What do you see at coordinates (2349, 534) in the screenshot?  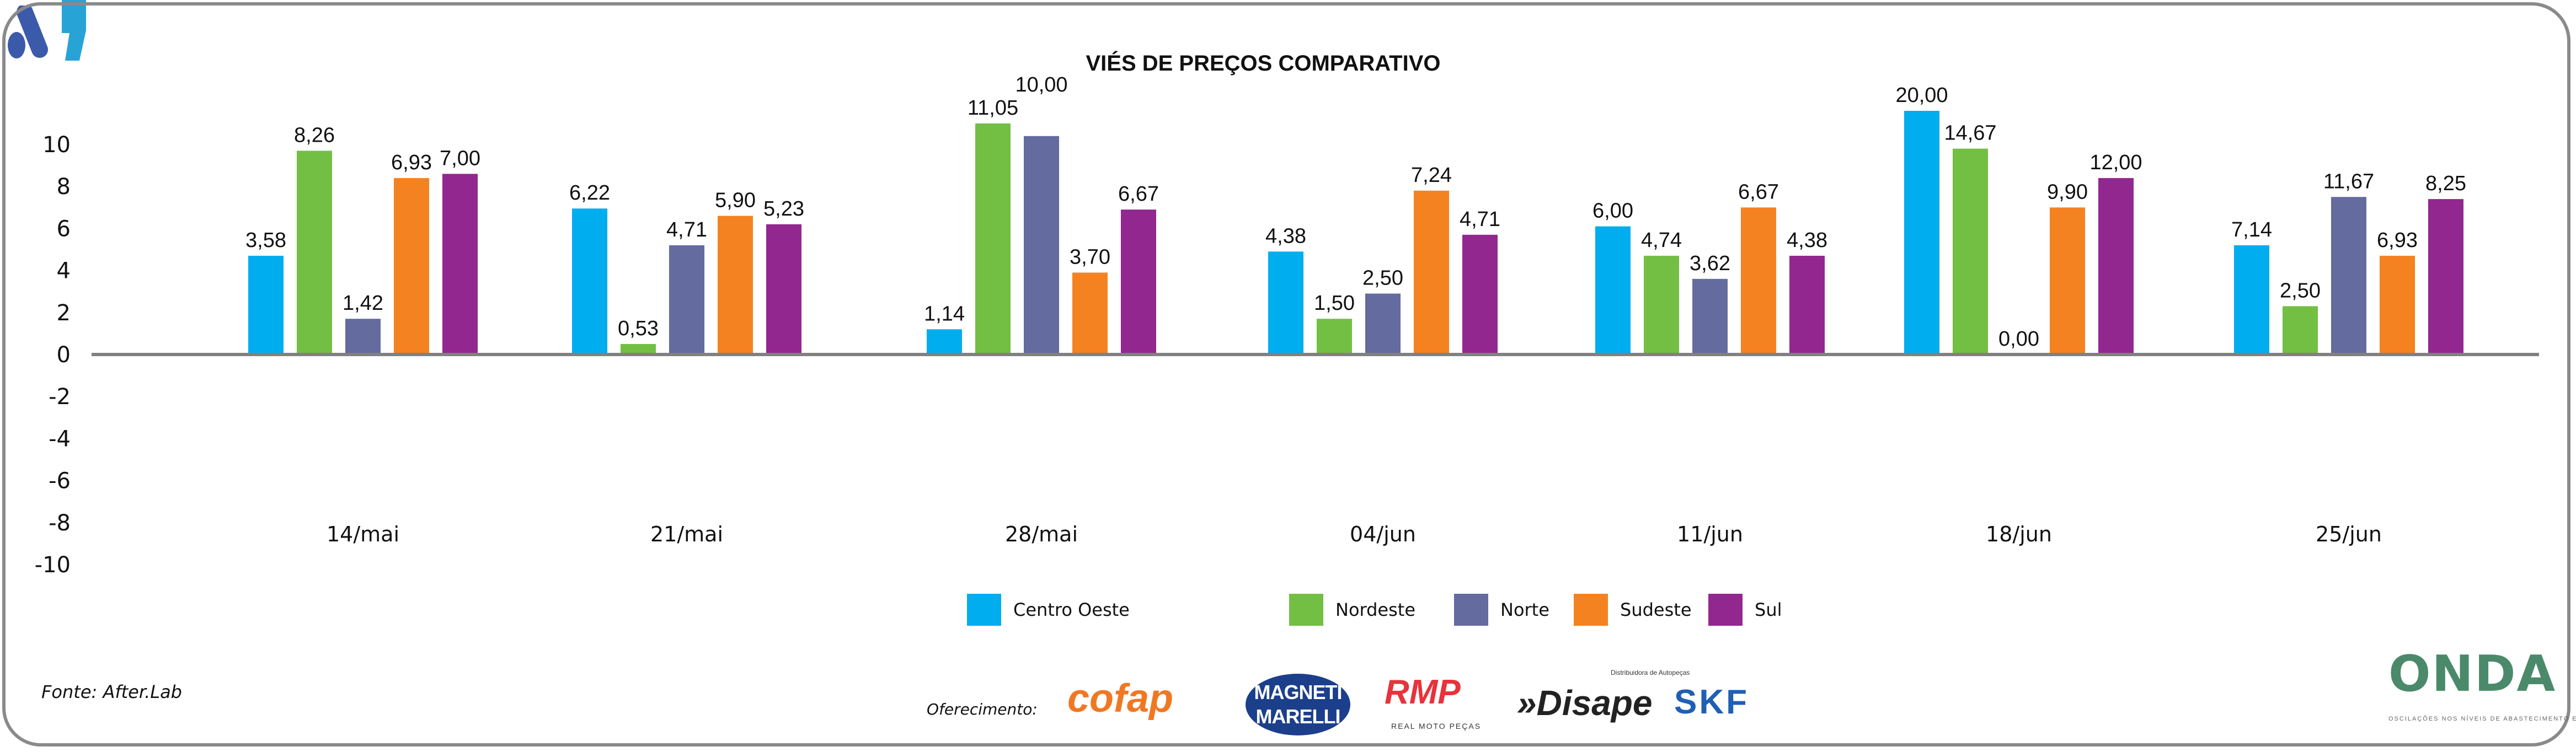 I see `x-tick-label: 25/jun` at bounding box center [2349, 534].